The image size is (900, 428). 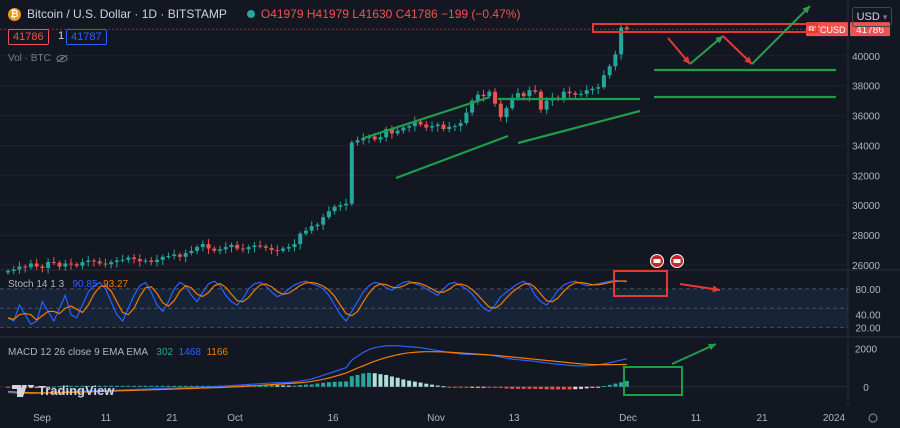 I want to click on stoch-k-line, so click(x=317, y=302).